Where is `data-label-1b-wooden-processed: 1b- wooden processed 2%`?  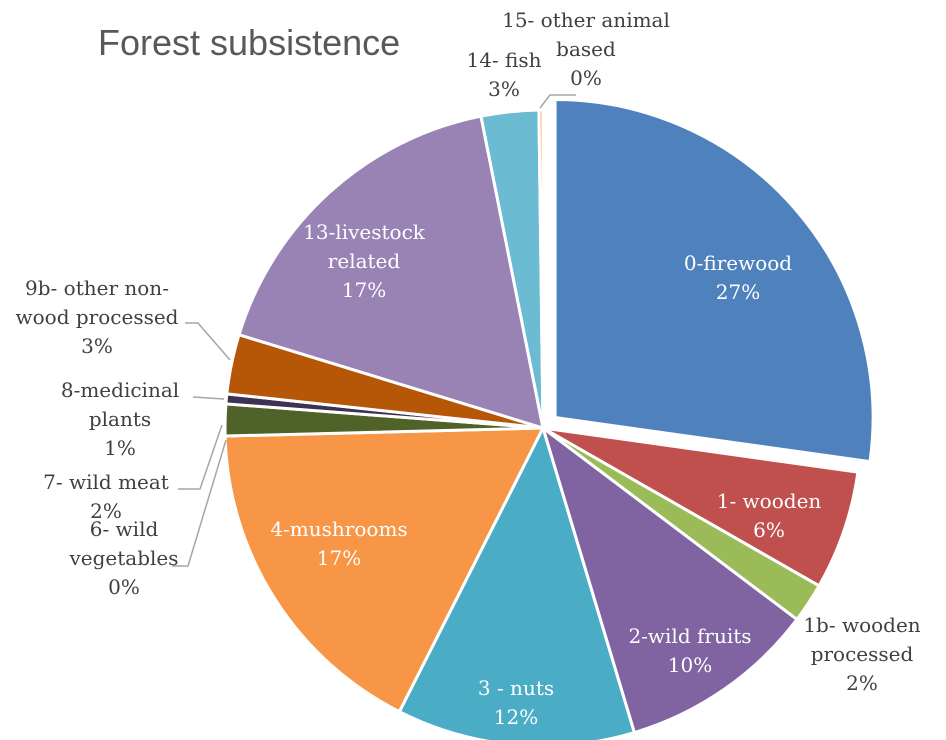
data-label-1b-wooden-processed: 1b- wooden processed 2% is located at coordinates (861, 654).